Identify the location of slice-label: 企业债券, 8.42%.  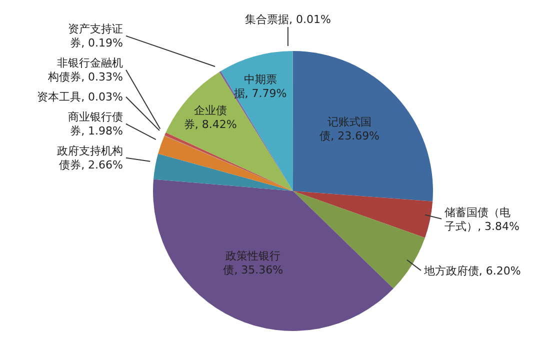
(210, 118).